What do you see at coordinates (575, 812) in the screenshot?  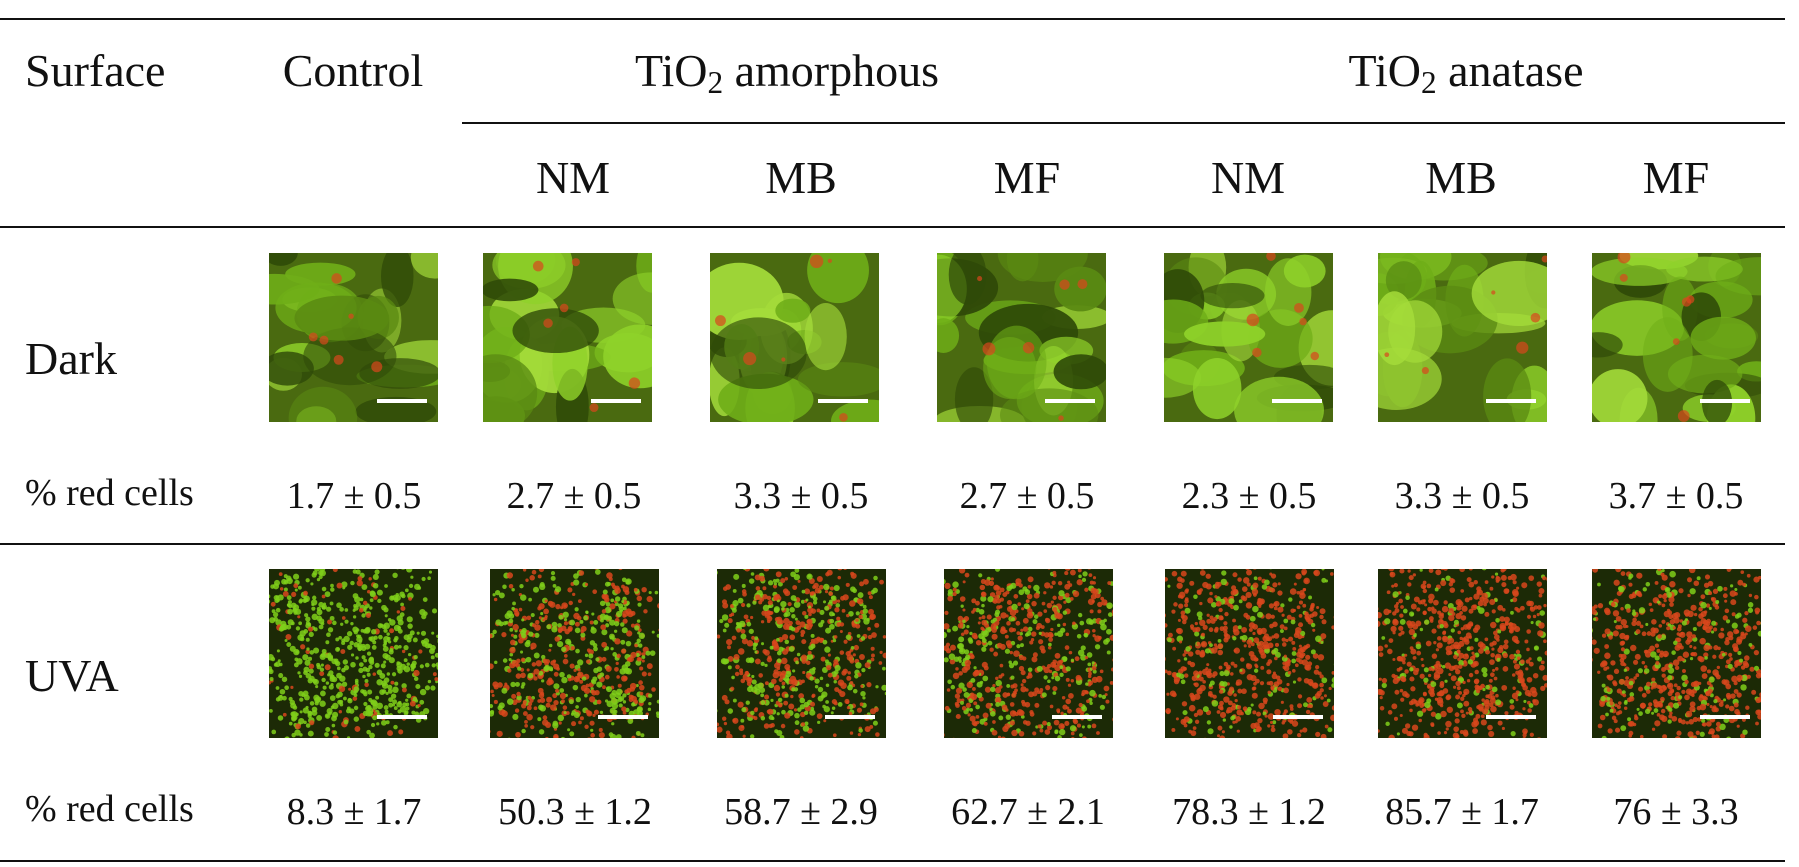 I see `uva-value-amorphous-nm: 50.3 ± 1.2` at bounding box center [575, 812].